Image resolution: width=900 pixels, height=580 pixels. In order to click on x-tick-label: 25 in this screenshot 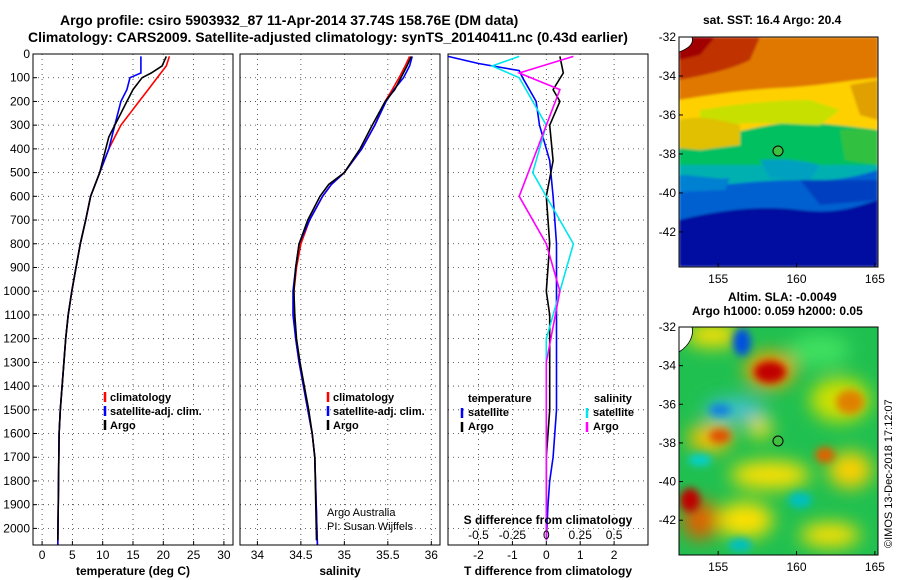, I will do `click(194, 555)`.